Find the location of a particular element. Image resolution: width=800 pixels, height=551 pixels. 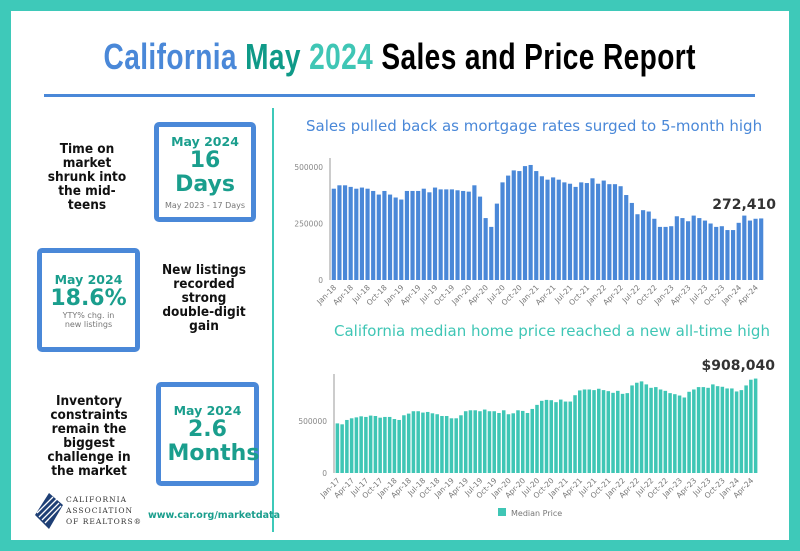

stat-note: YTY% chg. in new listings is located at coordinates (88, 319).